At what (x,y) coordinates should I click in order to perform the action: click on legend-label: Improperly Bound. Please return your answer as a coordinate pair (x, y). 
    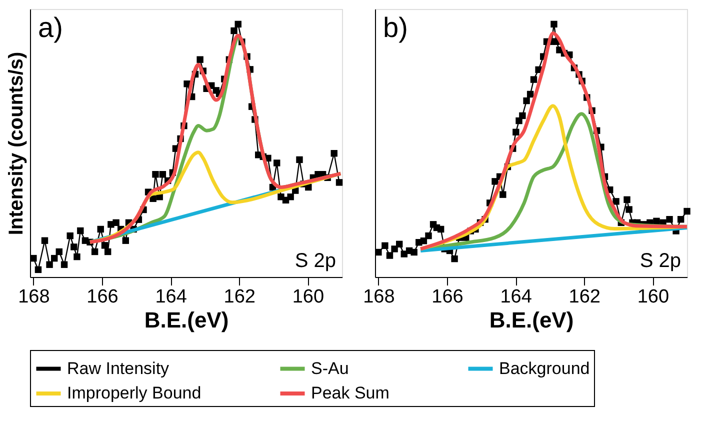
    Looking at the image, I should click on (134, 393).